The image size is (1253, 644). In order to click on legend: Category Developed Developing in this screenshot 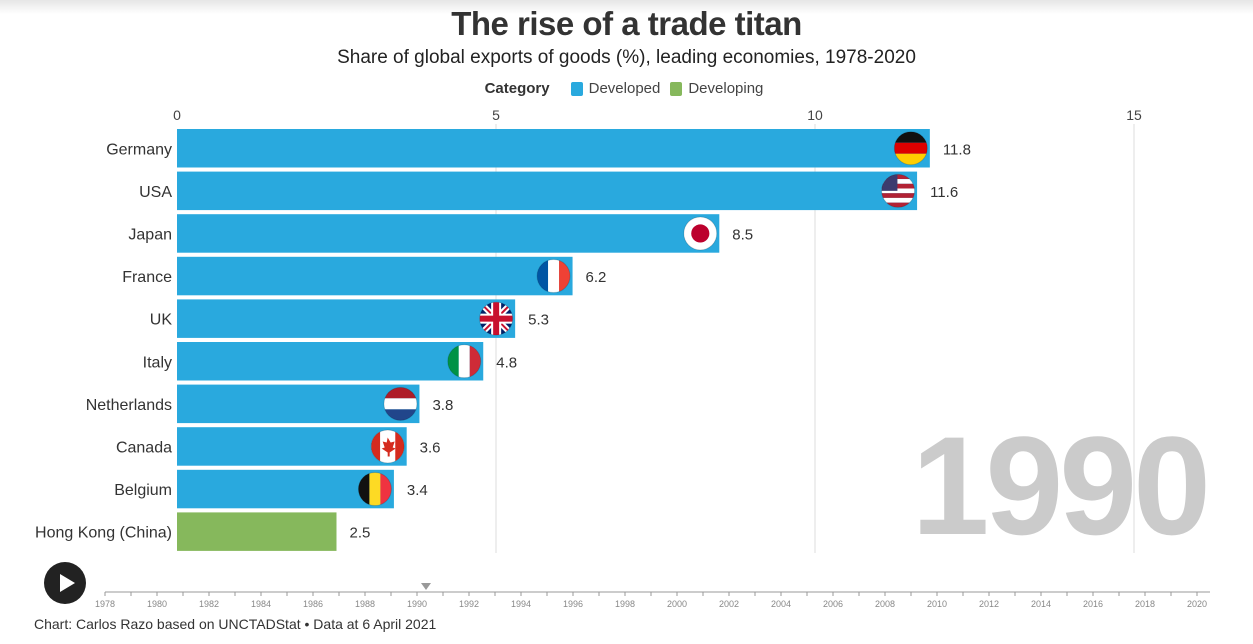, I will do `click(626, 88)`.